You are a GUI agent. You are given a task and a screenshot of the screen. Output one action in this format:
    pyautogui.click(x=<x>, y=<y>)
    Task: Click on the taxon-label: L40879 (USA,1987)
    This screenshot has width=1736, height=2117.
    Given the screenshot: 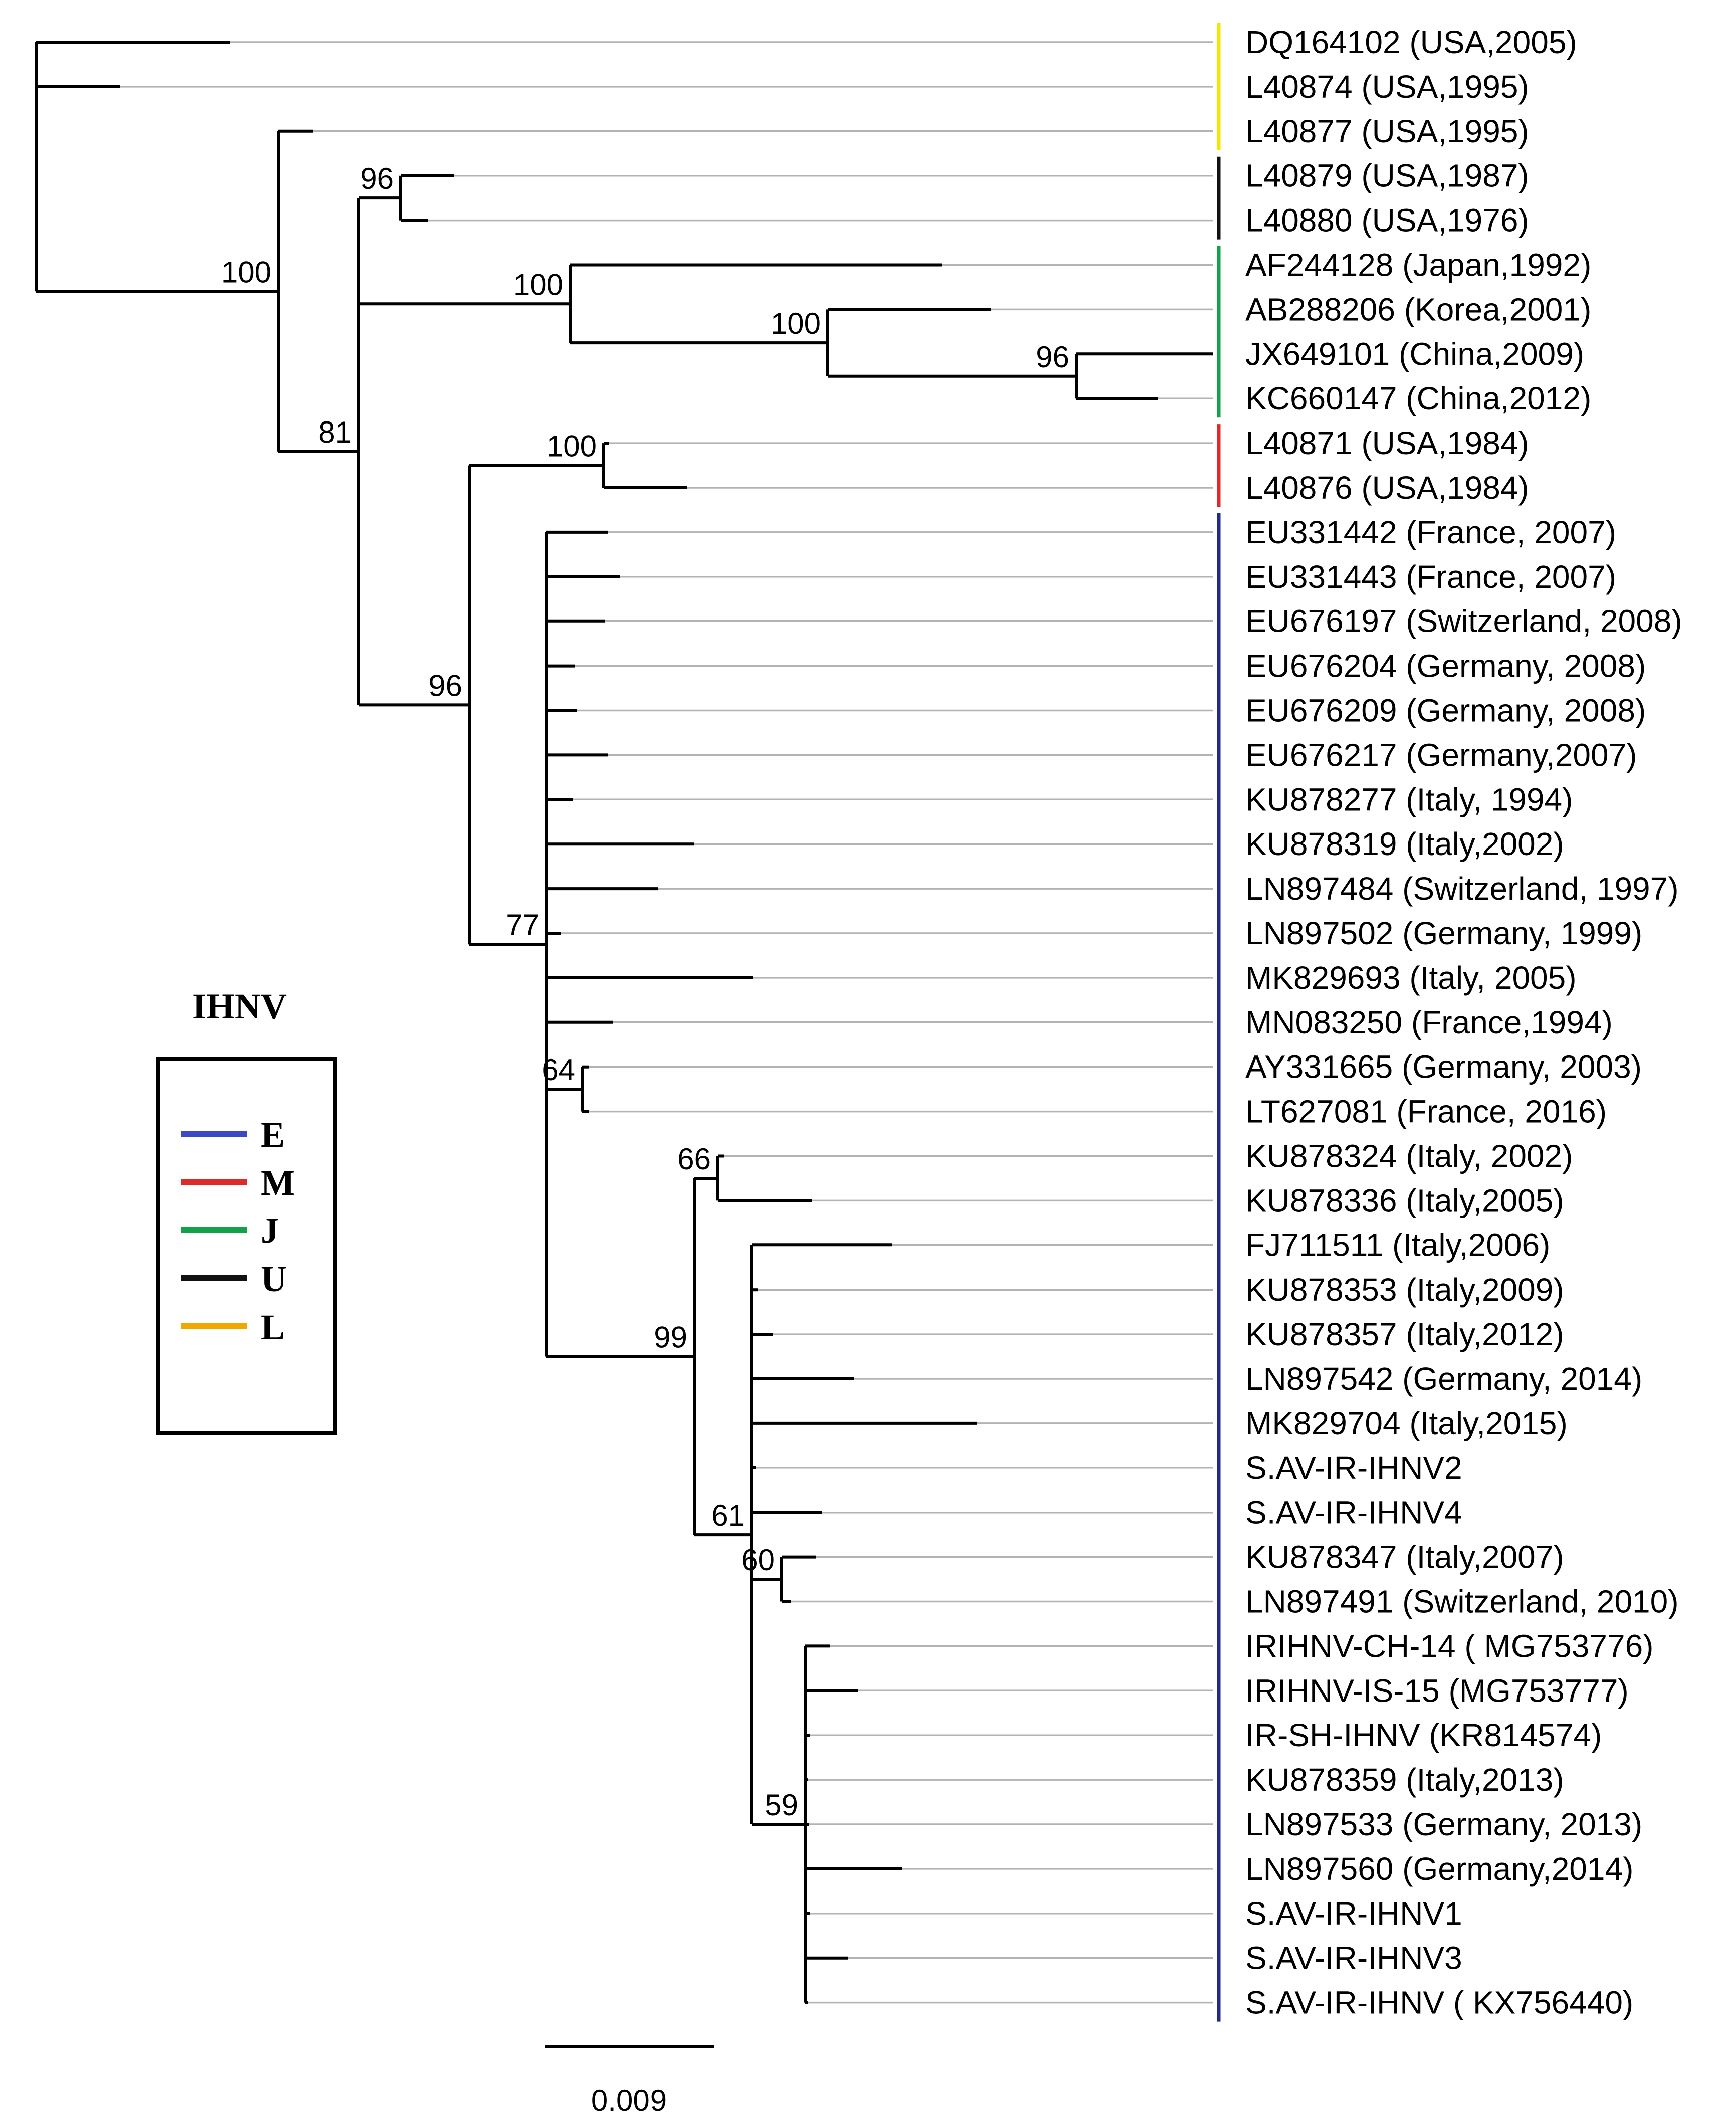 What is the action you would take?
    pyautogui.click(x=1387, y=176)
    